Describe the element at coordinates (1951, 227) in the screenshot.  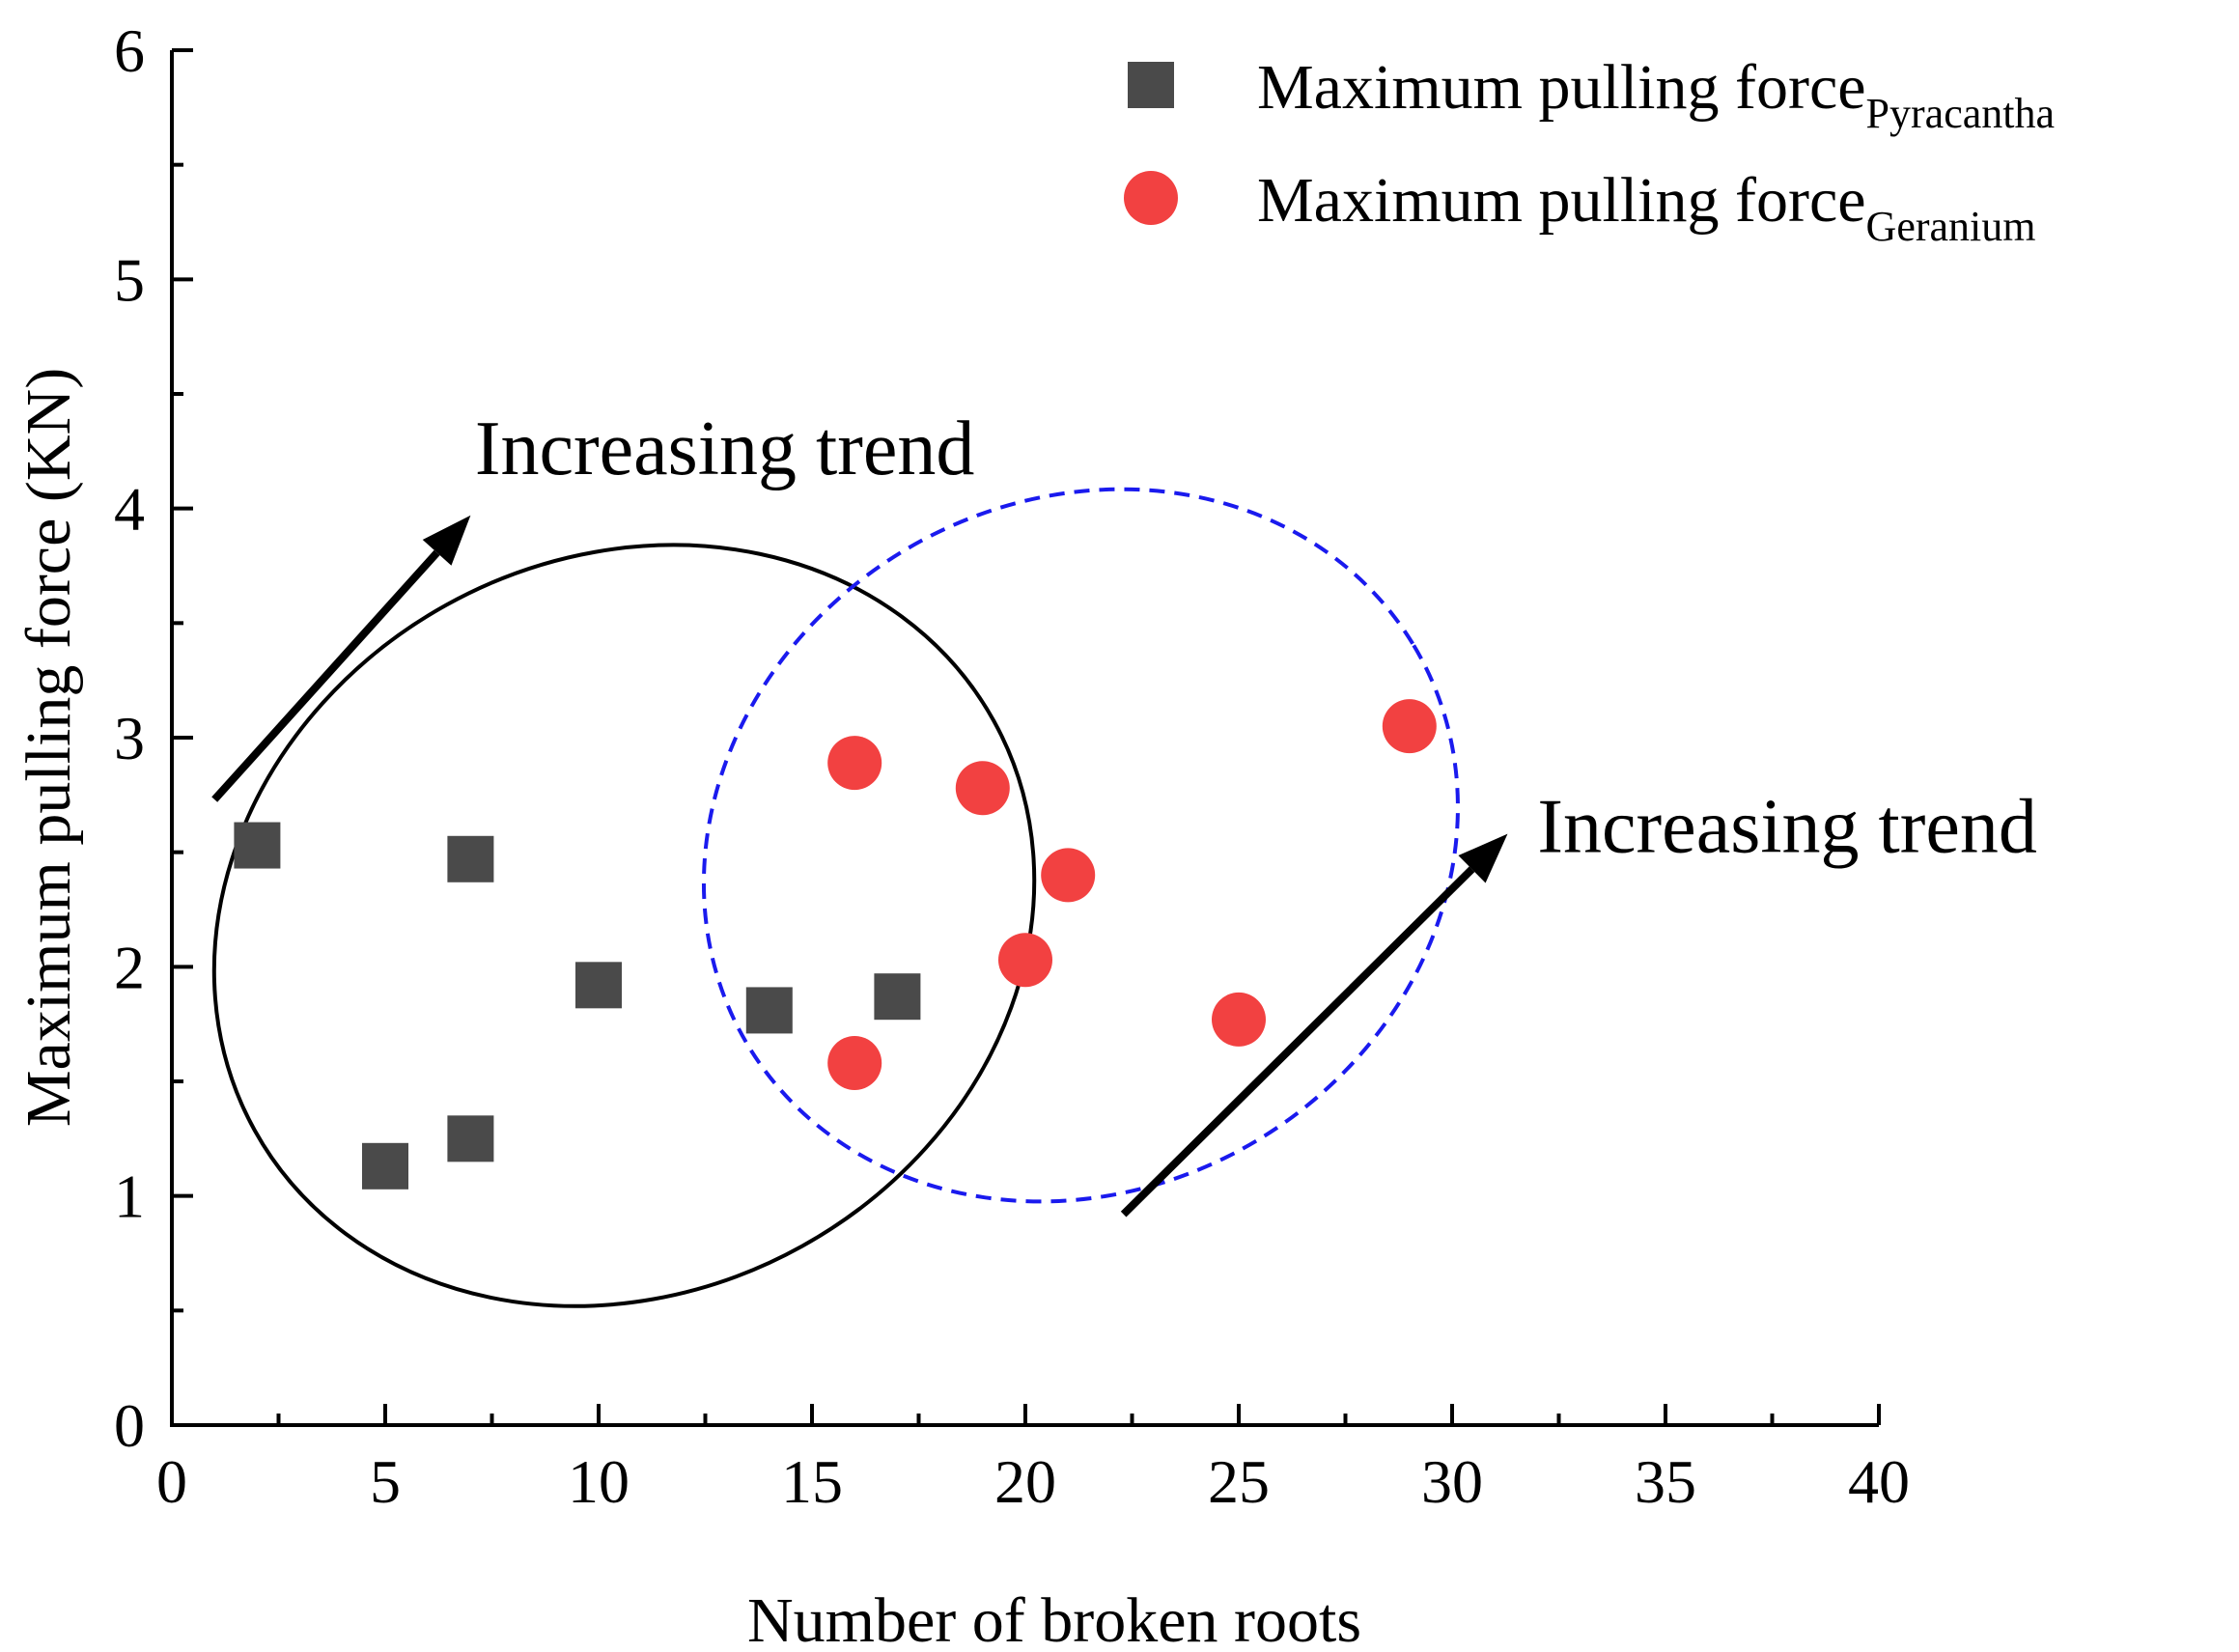
I see `legend-label-subscript: Geranium` at that location.